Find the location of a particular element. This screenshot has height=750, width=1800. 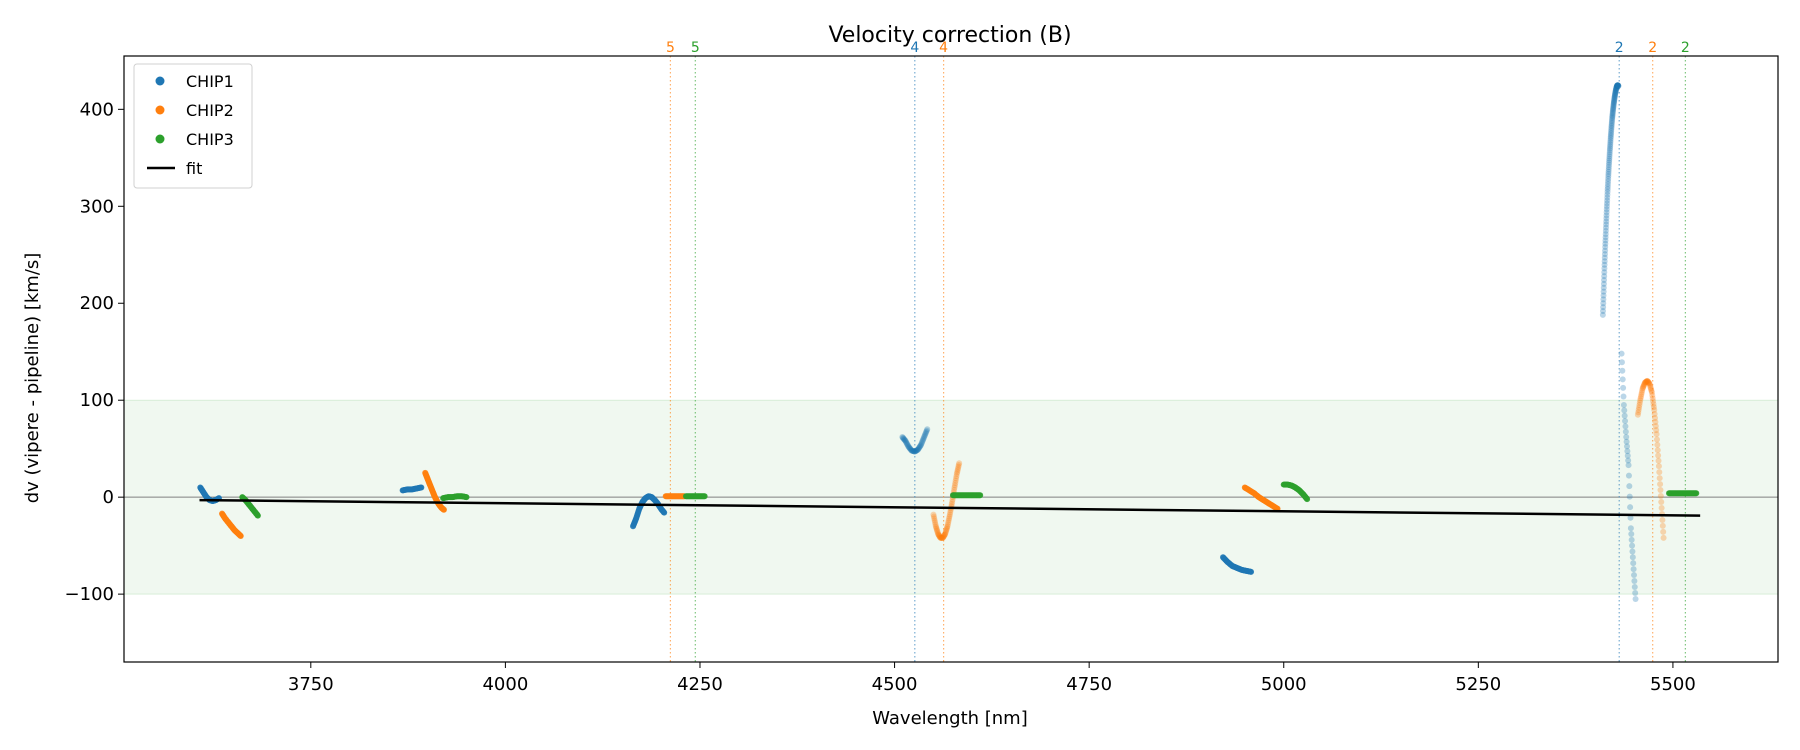

x-tick-label: 4000 is located at coordinates (505, 684).